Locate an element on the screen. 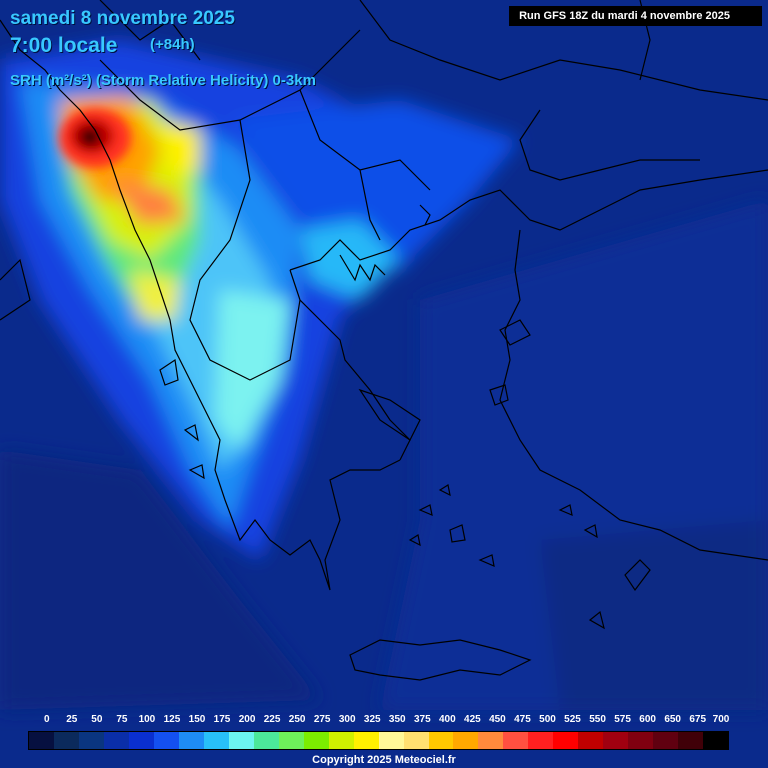 The height and width of the screenshot is (768, 768). legend-label: 350 is located at coordinates (397, 719).